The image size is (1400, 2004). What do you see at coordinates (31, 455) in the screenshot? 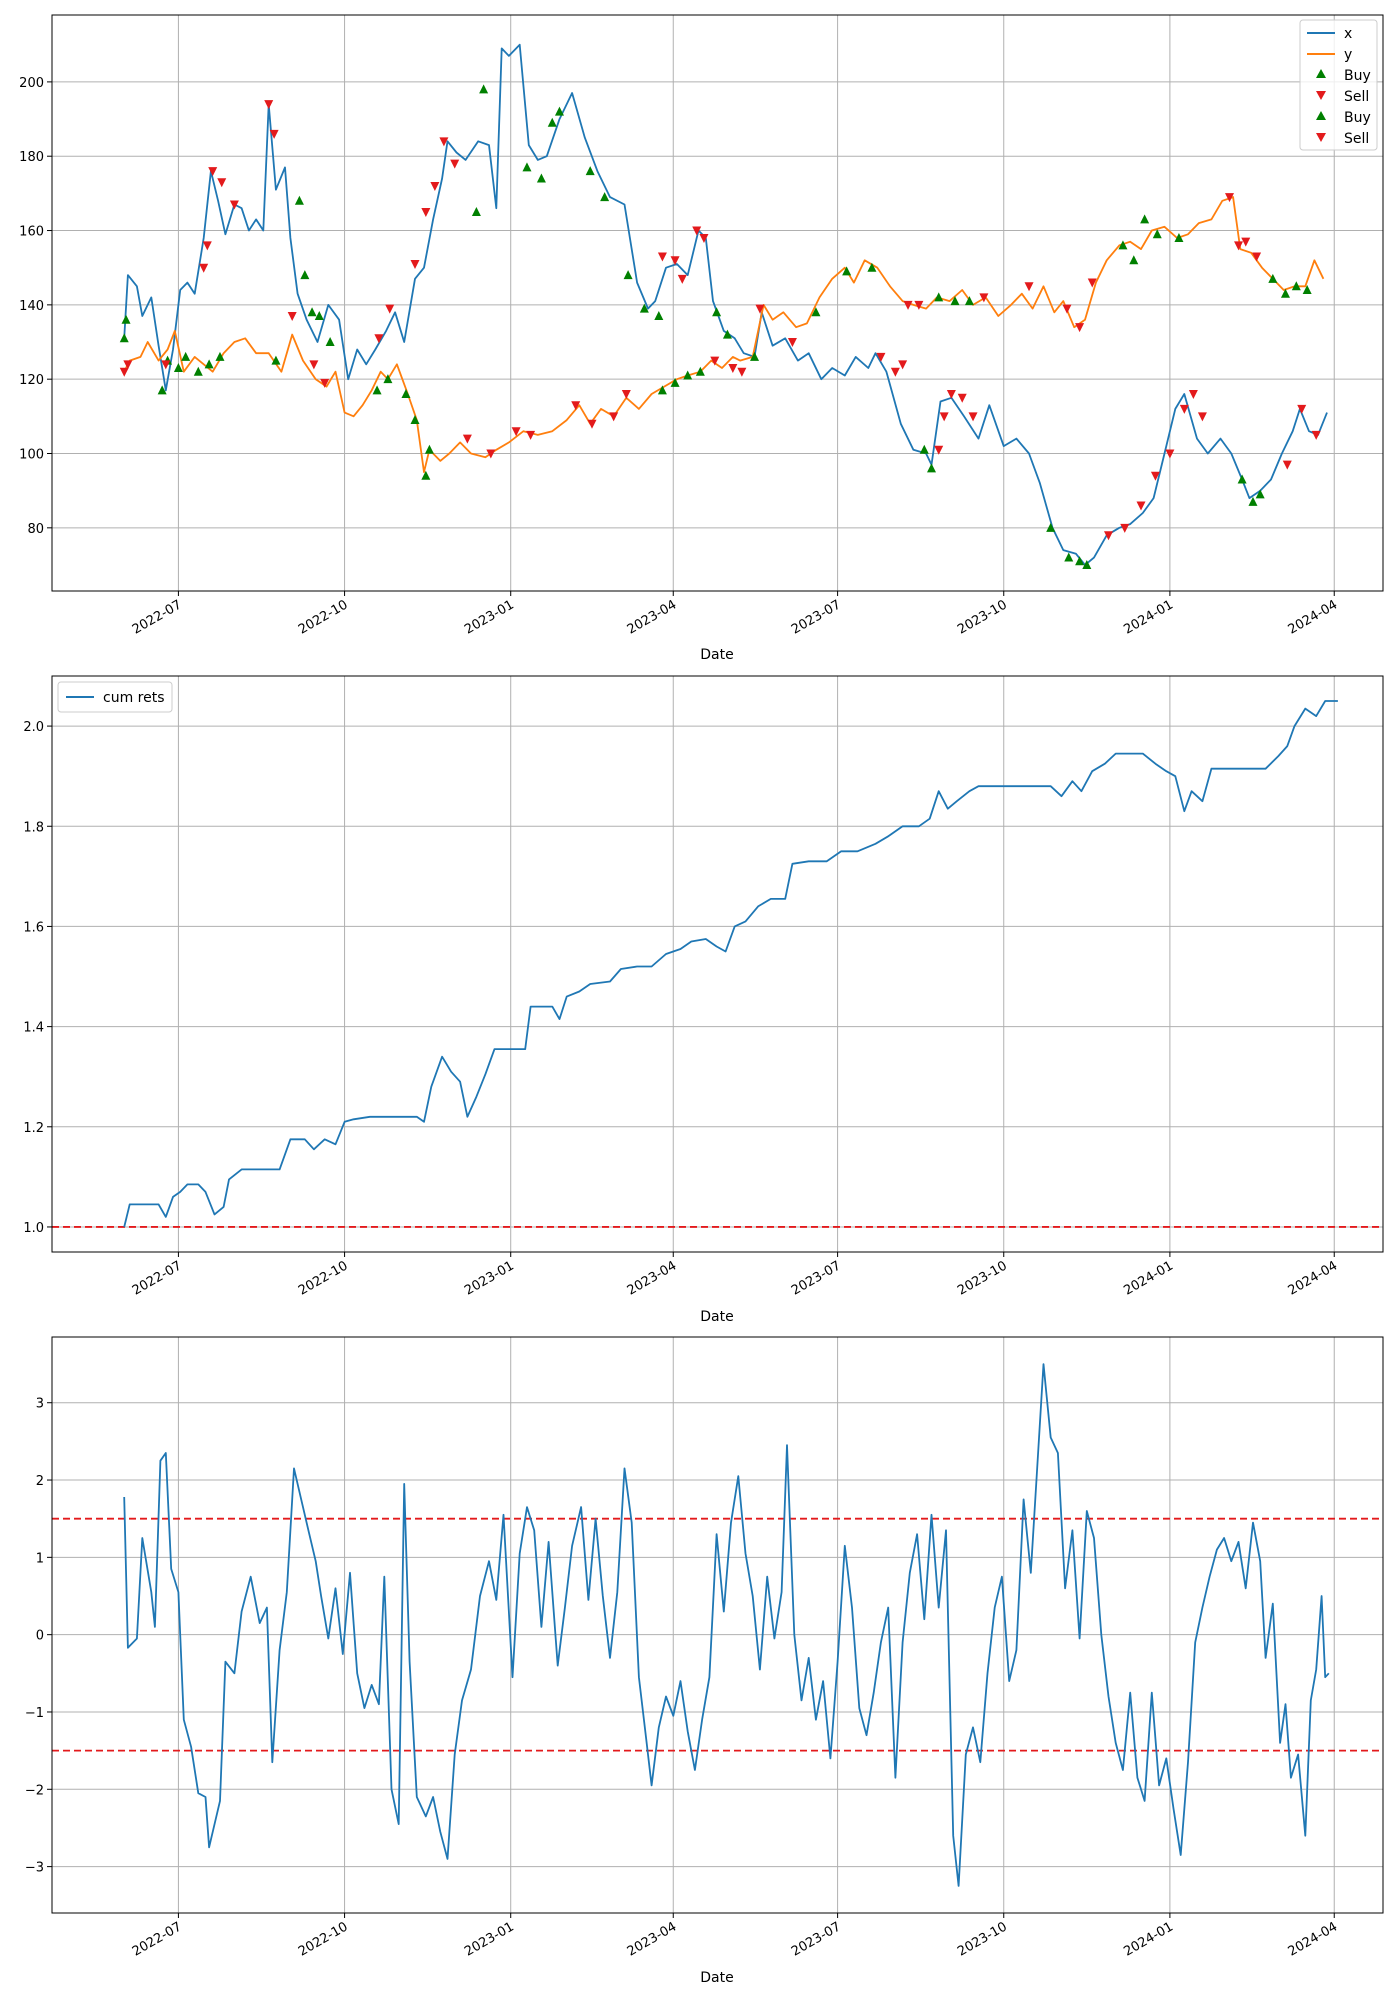
I see `price-y-tick-label: 100` at bounding box center [31, 455].